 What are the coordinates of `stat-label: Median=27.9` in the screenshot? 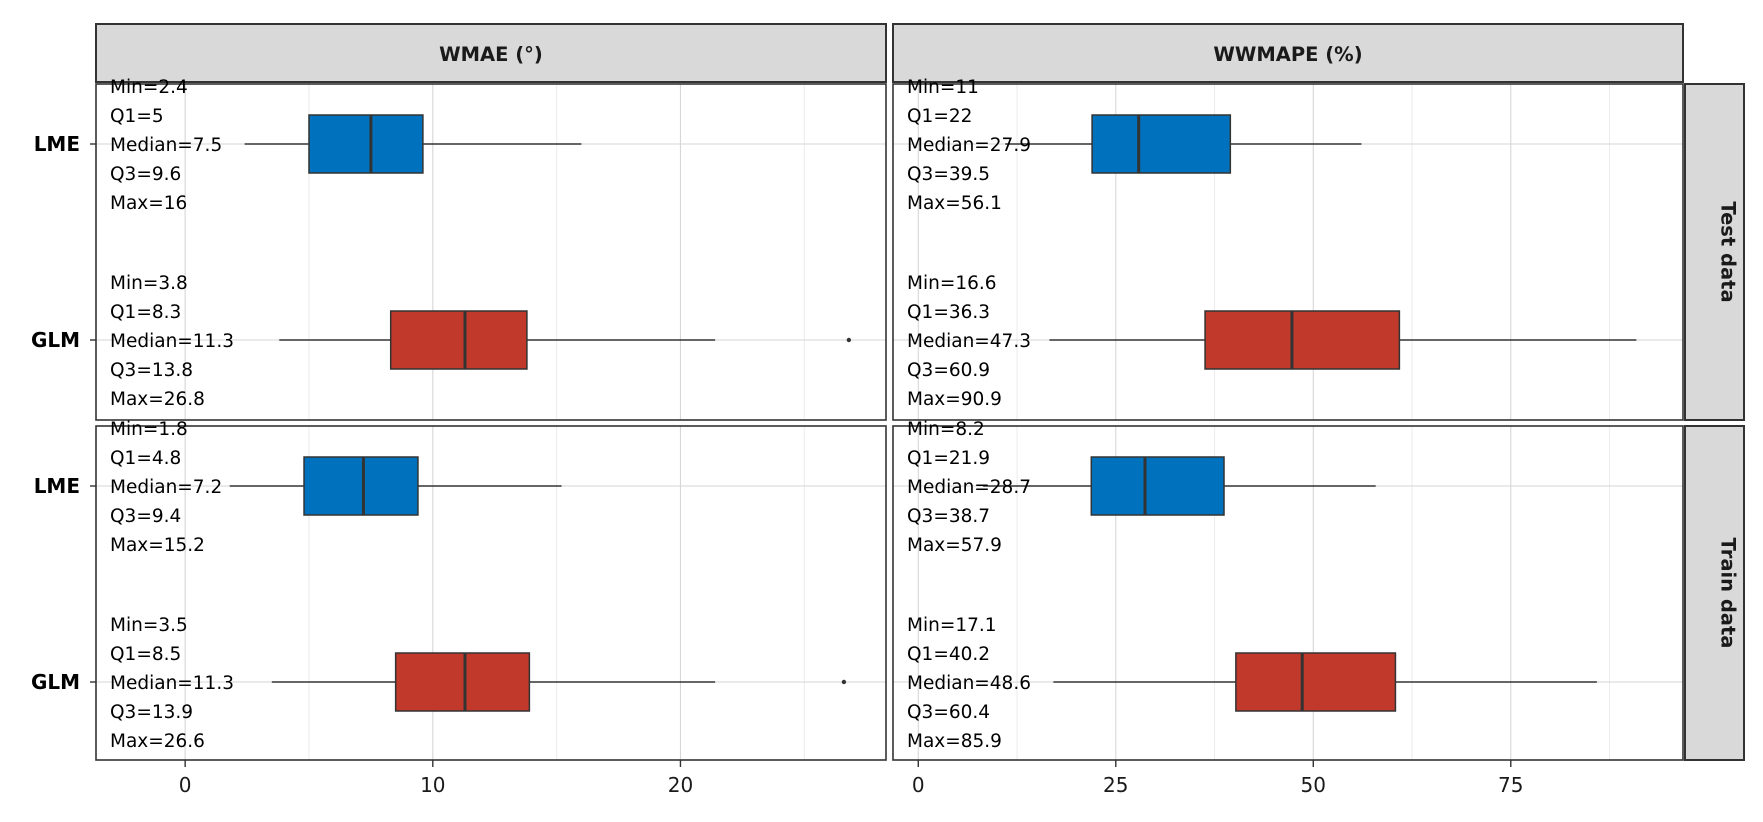 It's located at (969, 145).